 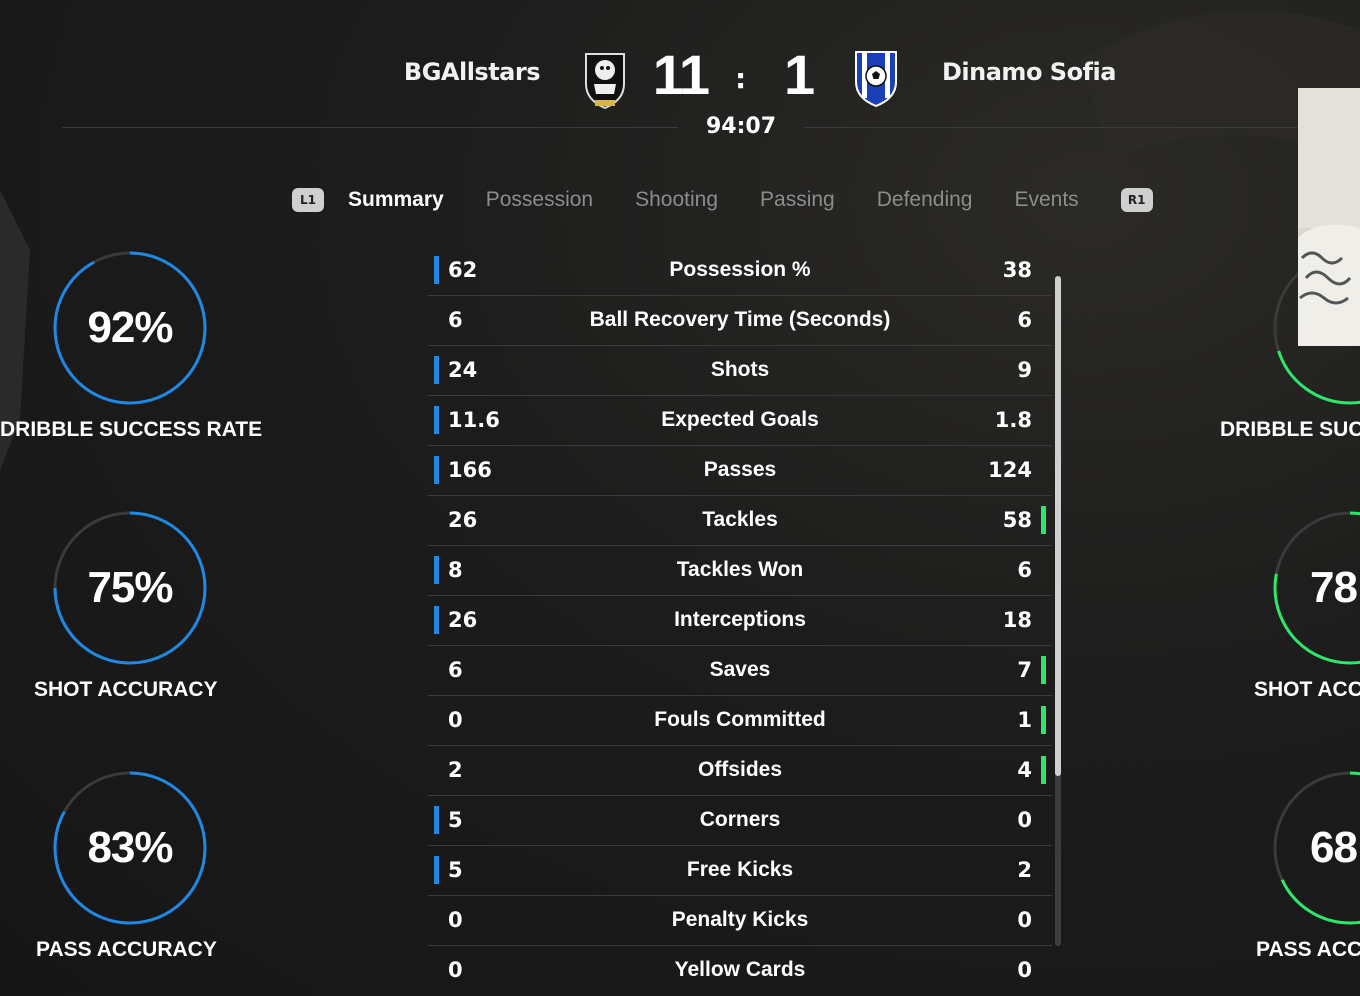 I want to click on stat-row: 166 Passes 124, so click(x=740, y=471).